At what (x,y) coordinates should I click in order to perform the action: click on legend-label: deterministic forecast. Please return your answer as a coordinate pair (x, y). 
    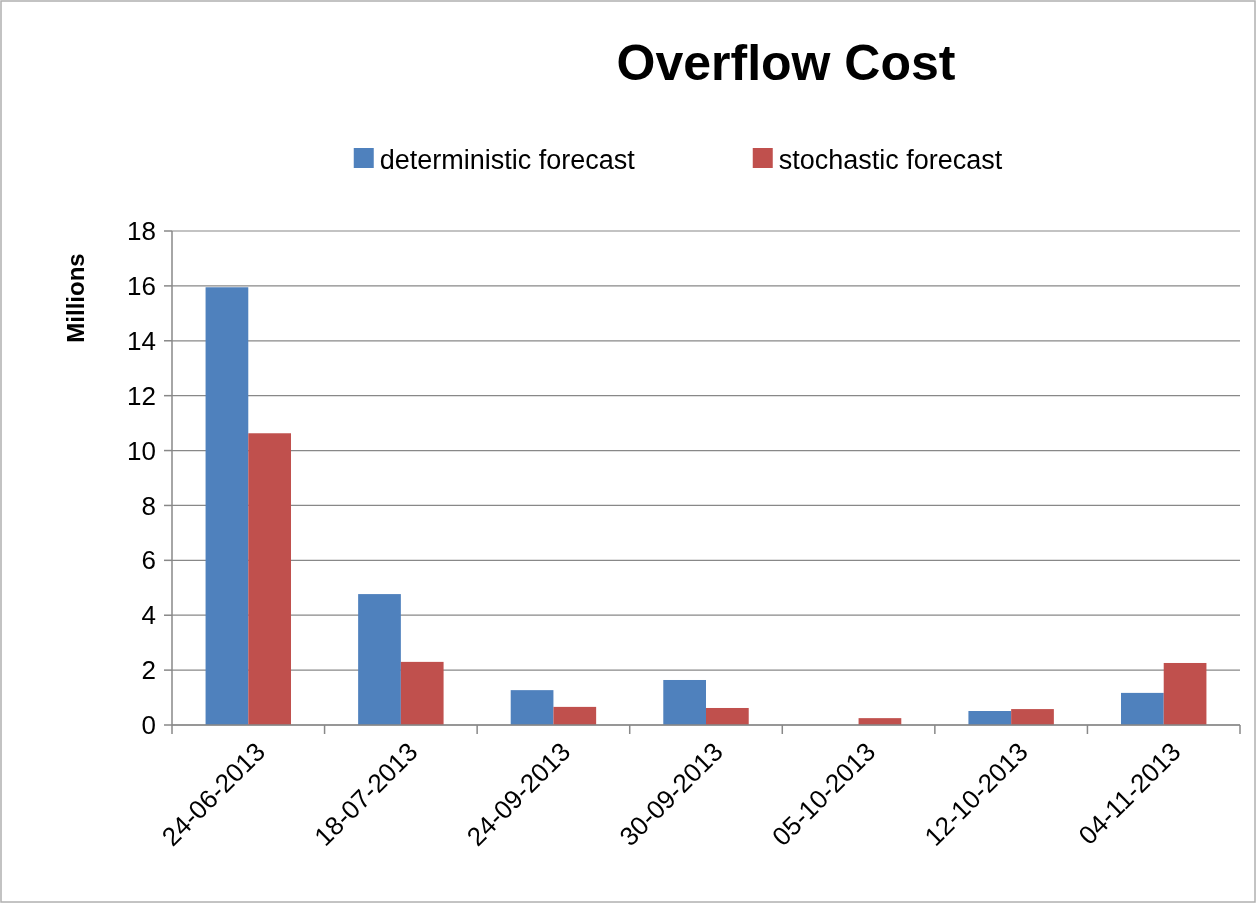
    Looking at the image, I should click on (507, 160).